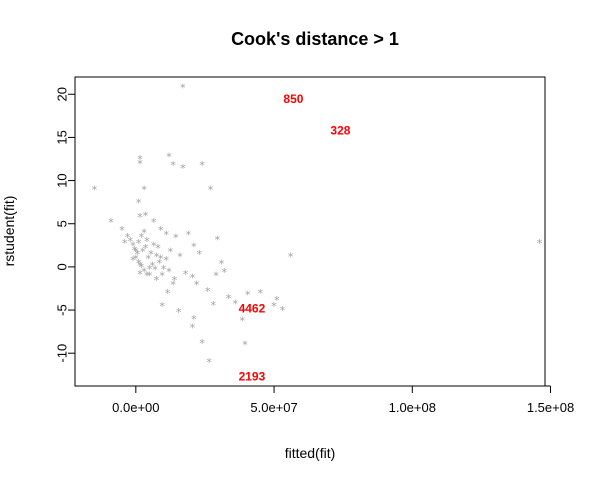 The image size is (602, 484). What do you see at coordinates (310, 453) in the screenshot?
I see `x-axis-label: fitted(fit)` at bounding box center [310, 453].